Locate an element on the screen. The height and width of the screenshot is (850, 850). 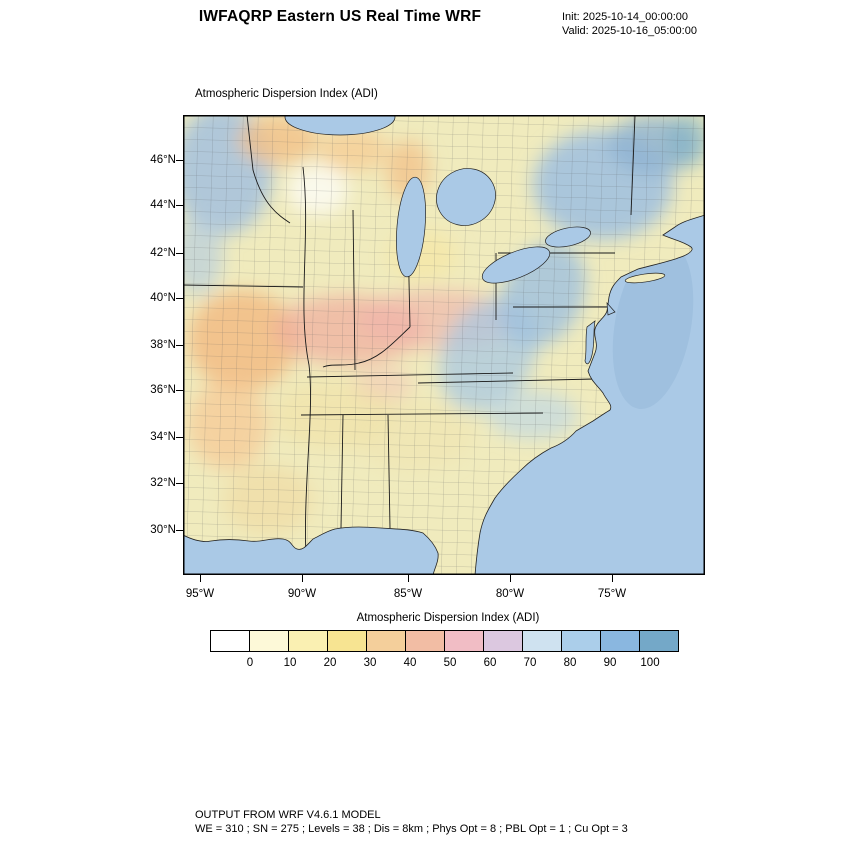
footer-model-line: OUTPUT FROM WRF V4.6.1 MODEL is located at coordinates (288, 815).